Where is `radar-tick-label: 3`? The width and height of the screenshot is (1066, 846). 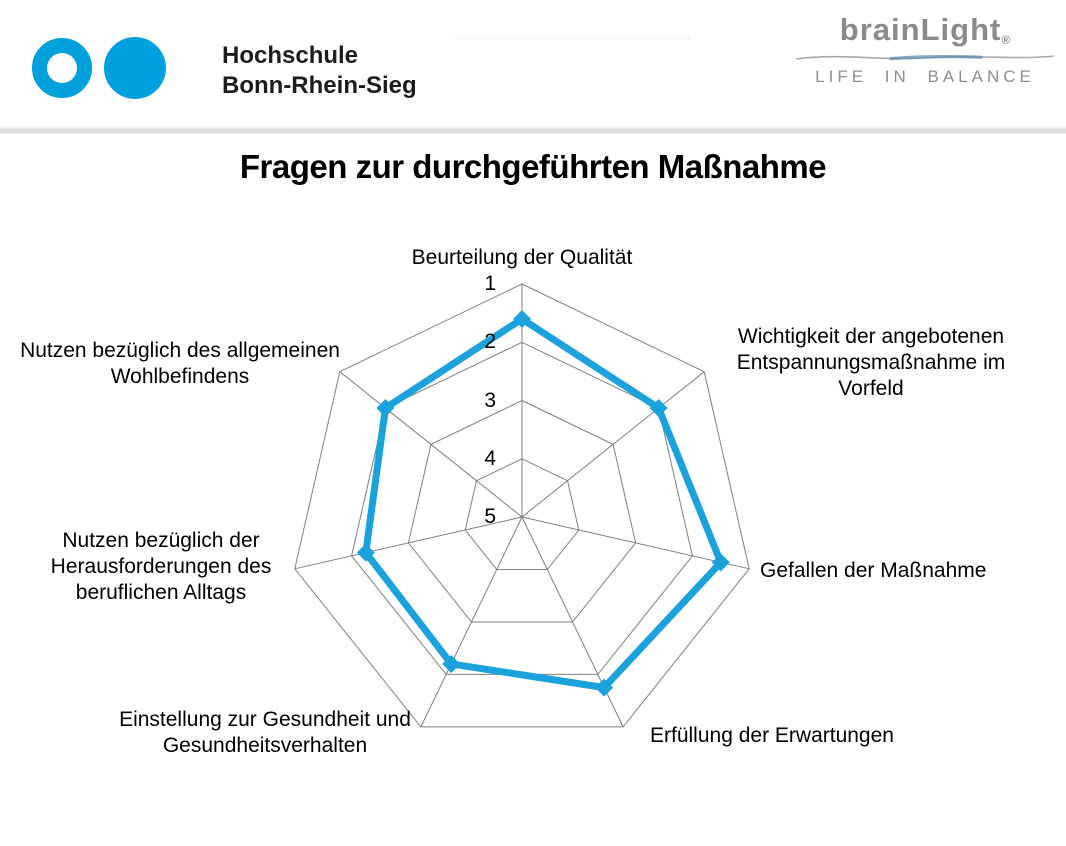
radar-tick-label: 3 is located at coordinates (490, 400).